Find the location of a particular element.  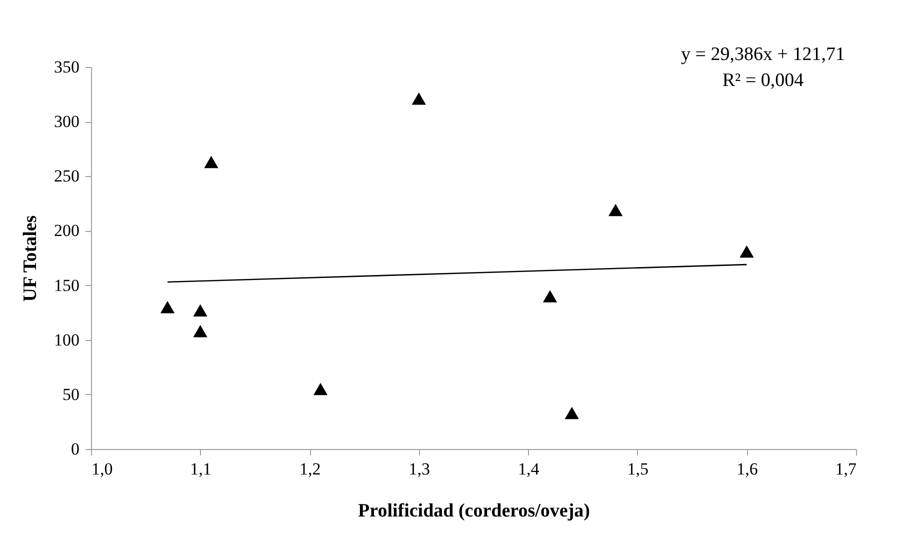

y-tick-label: 350 is located at coordinates (67, 67).